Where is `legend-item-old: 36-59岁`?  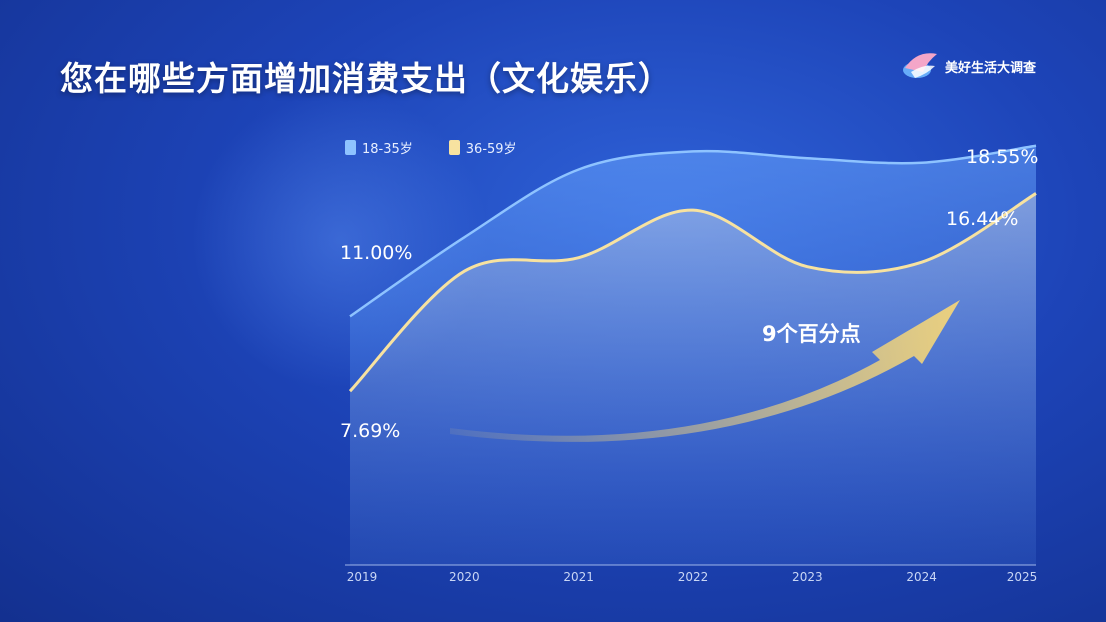
legend-item-old: 36-59岁 is located at coordinates (482, 147).